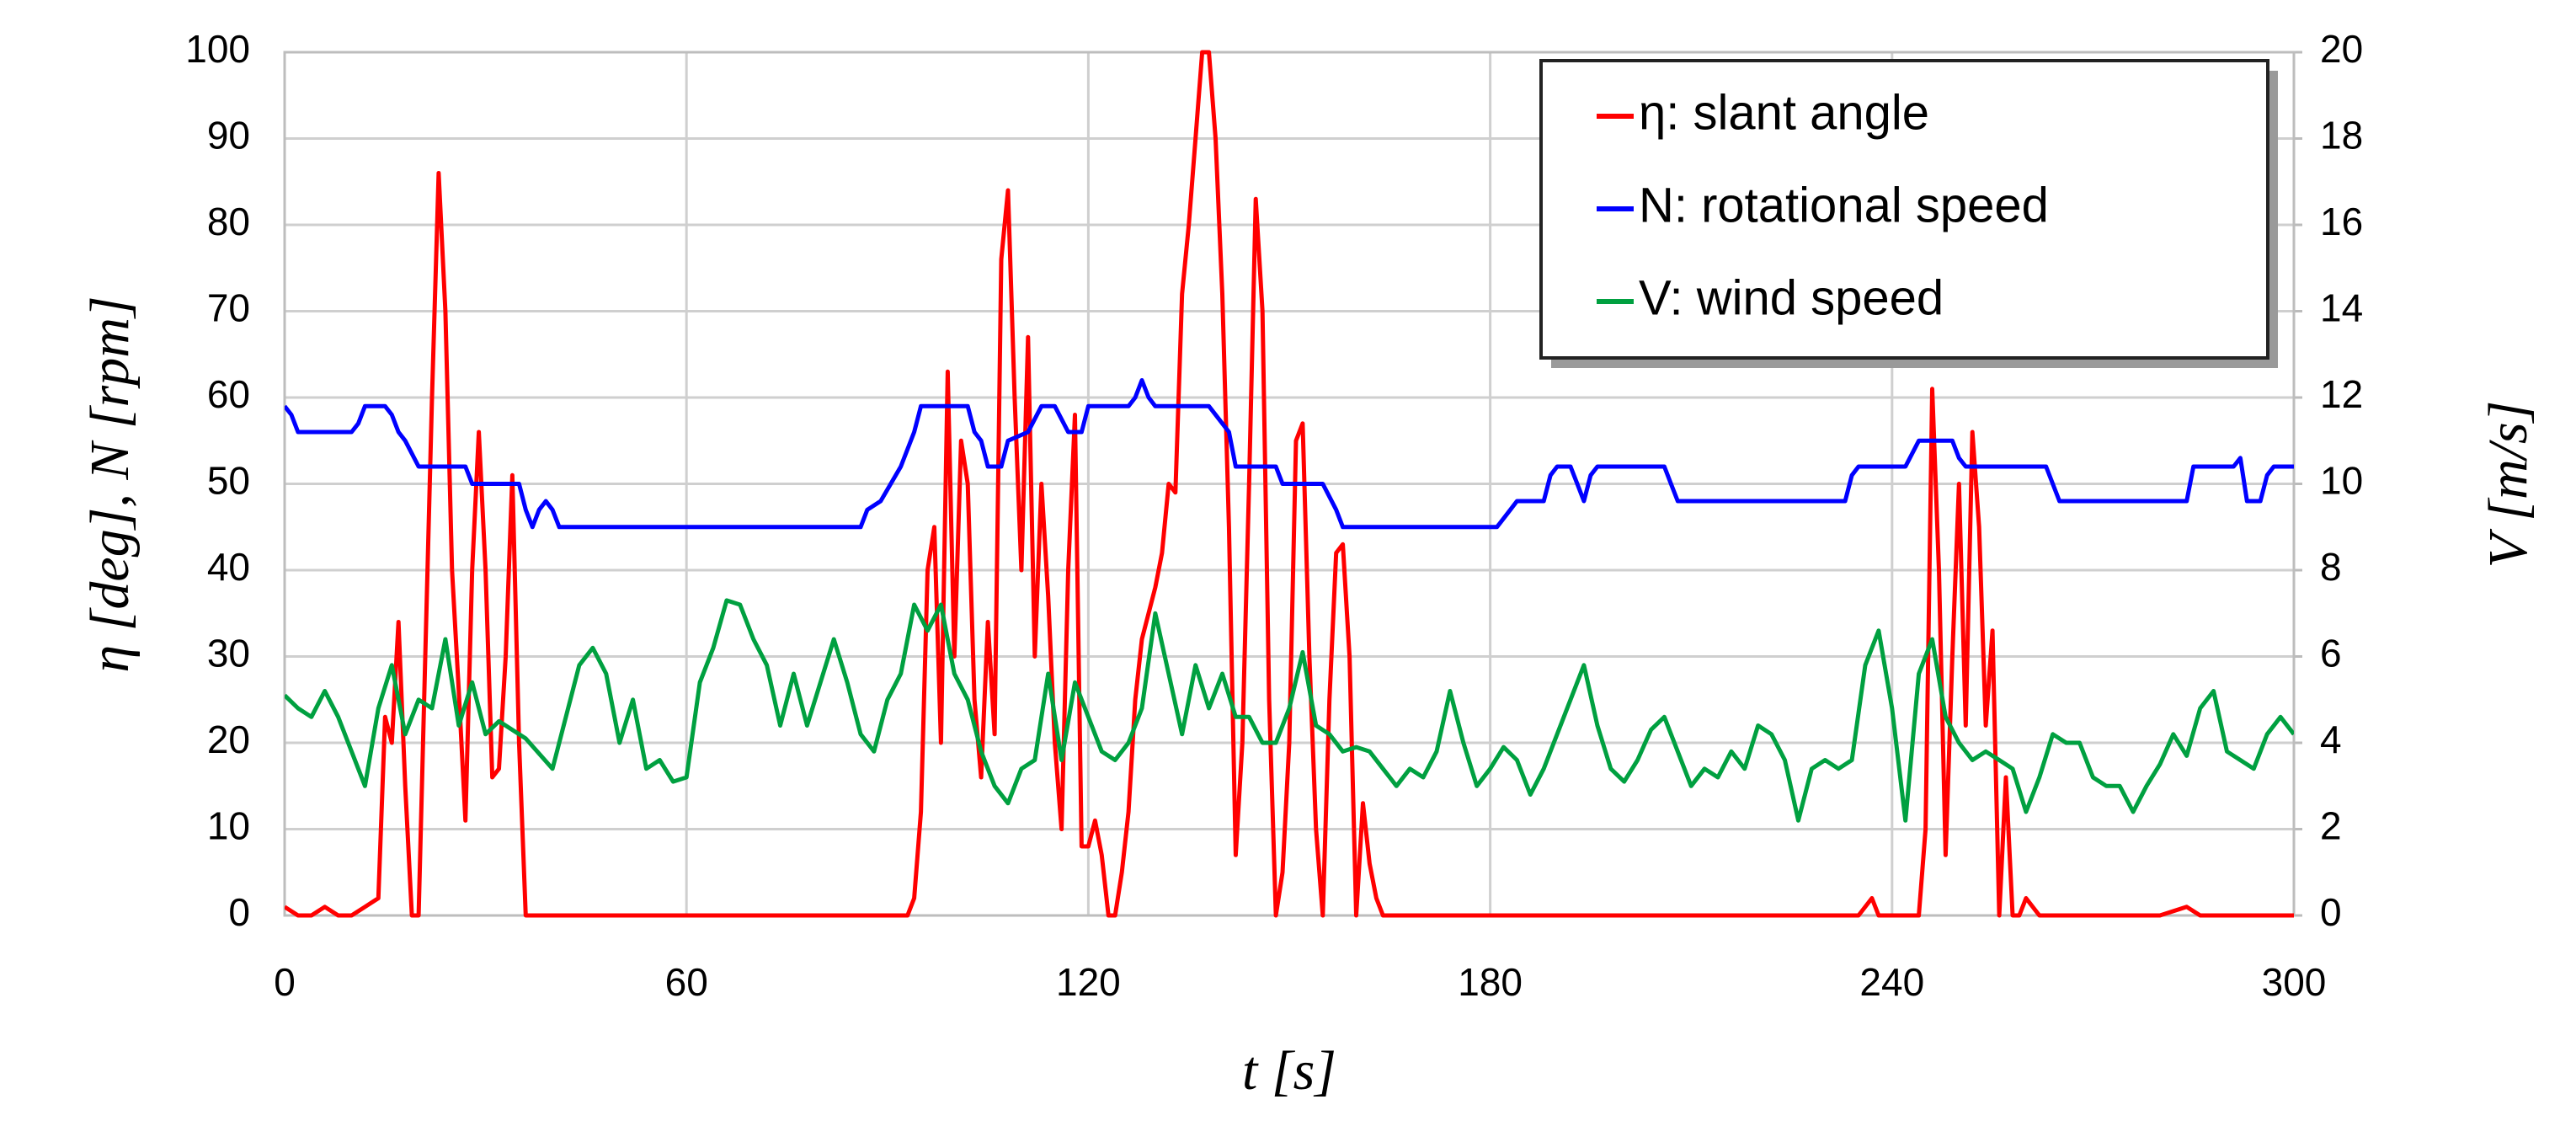  I want to click on y2-tick-label: 0, so click(2331, 912).